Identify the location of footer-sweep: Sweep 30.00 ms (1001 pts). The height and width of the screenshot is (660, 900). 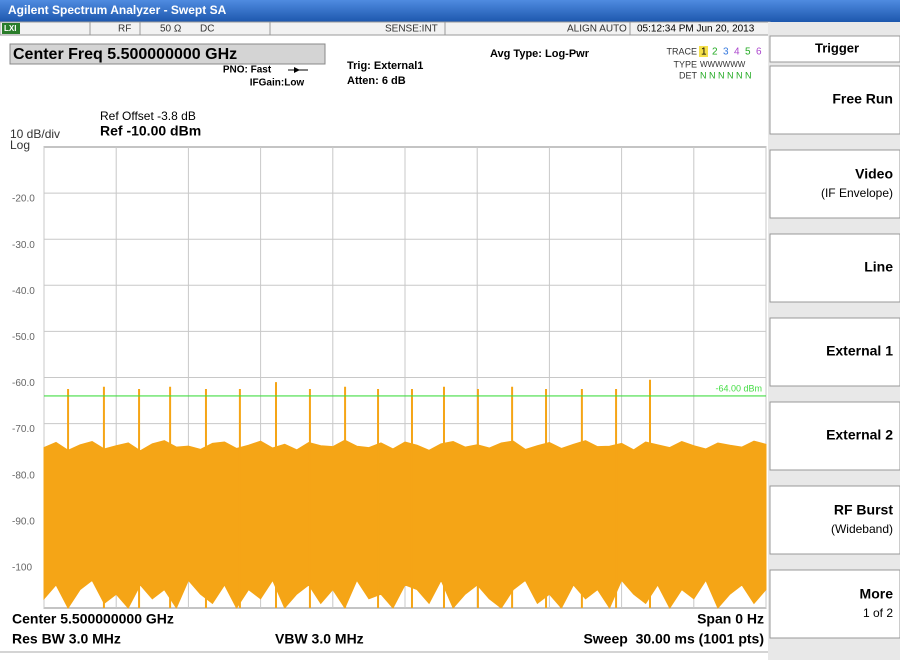
(673, 639).